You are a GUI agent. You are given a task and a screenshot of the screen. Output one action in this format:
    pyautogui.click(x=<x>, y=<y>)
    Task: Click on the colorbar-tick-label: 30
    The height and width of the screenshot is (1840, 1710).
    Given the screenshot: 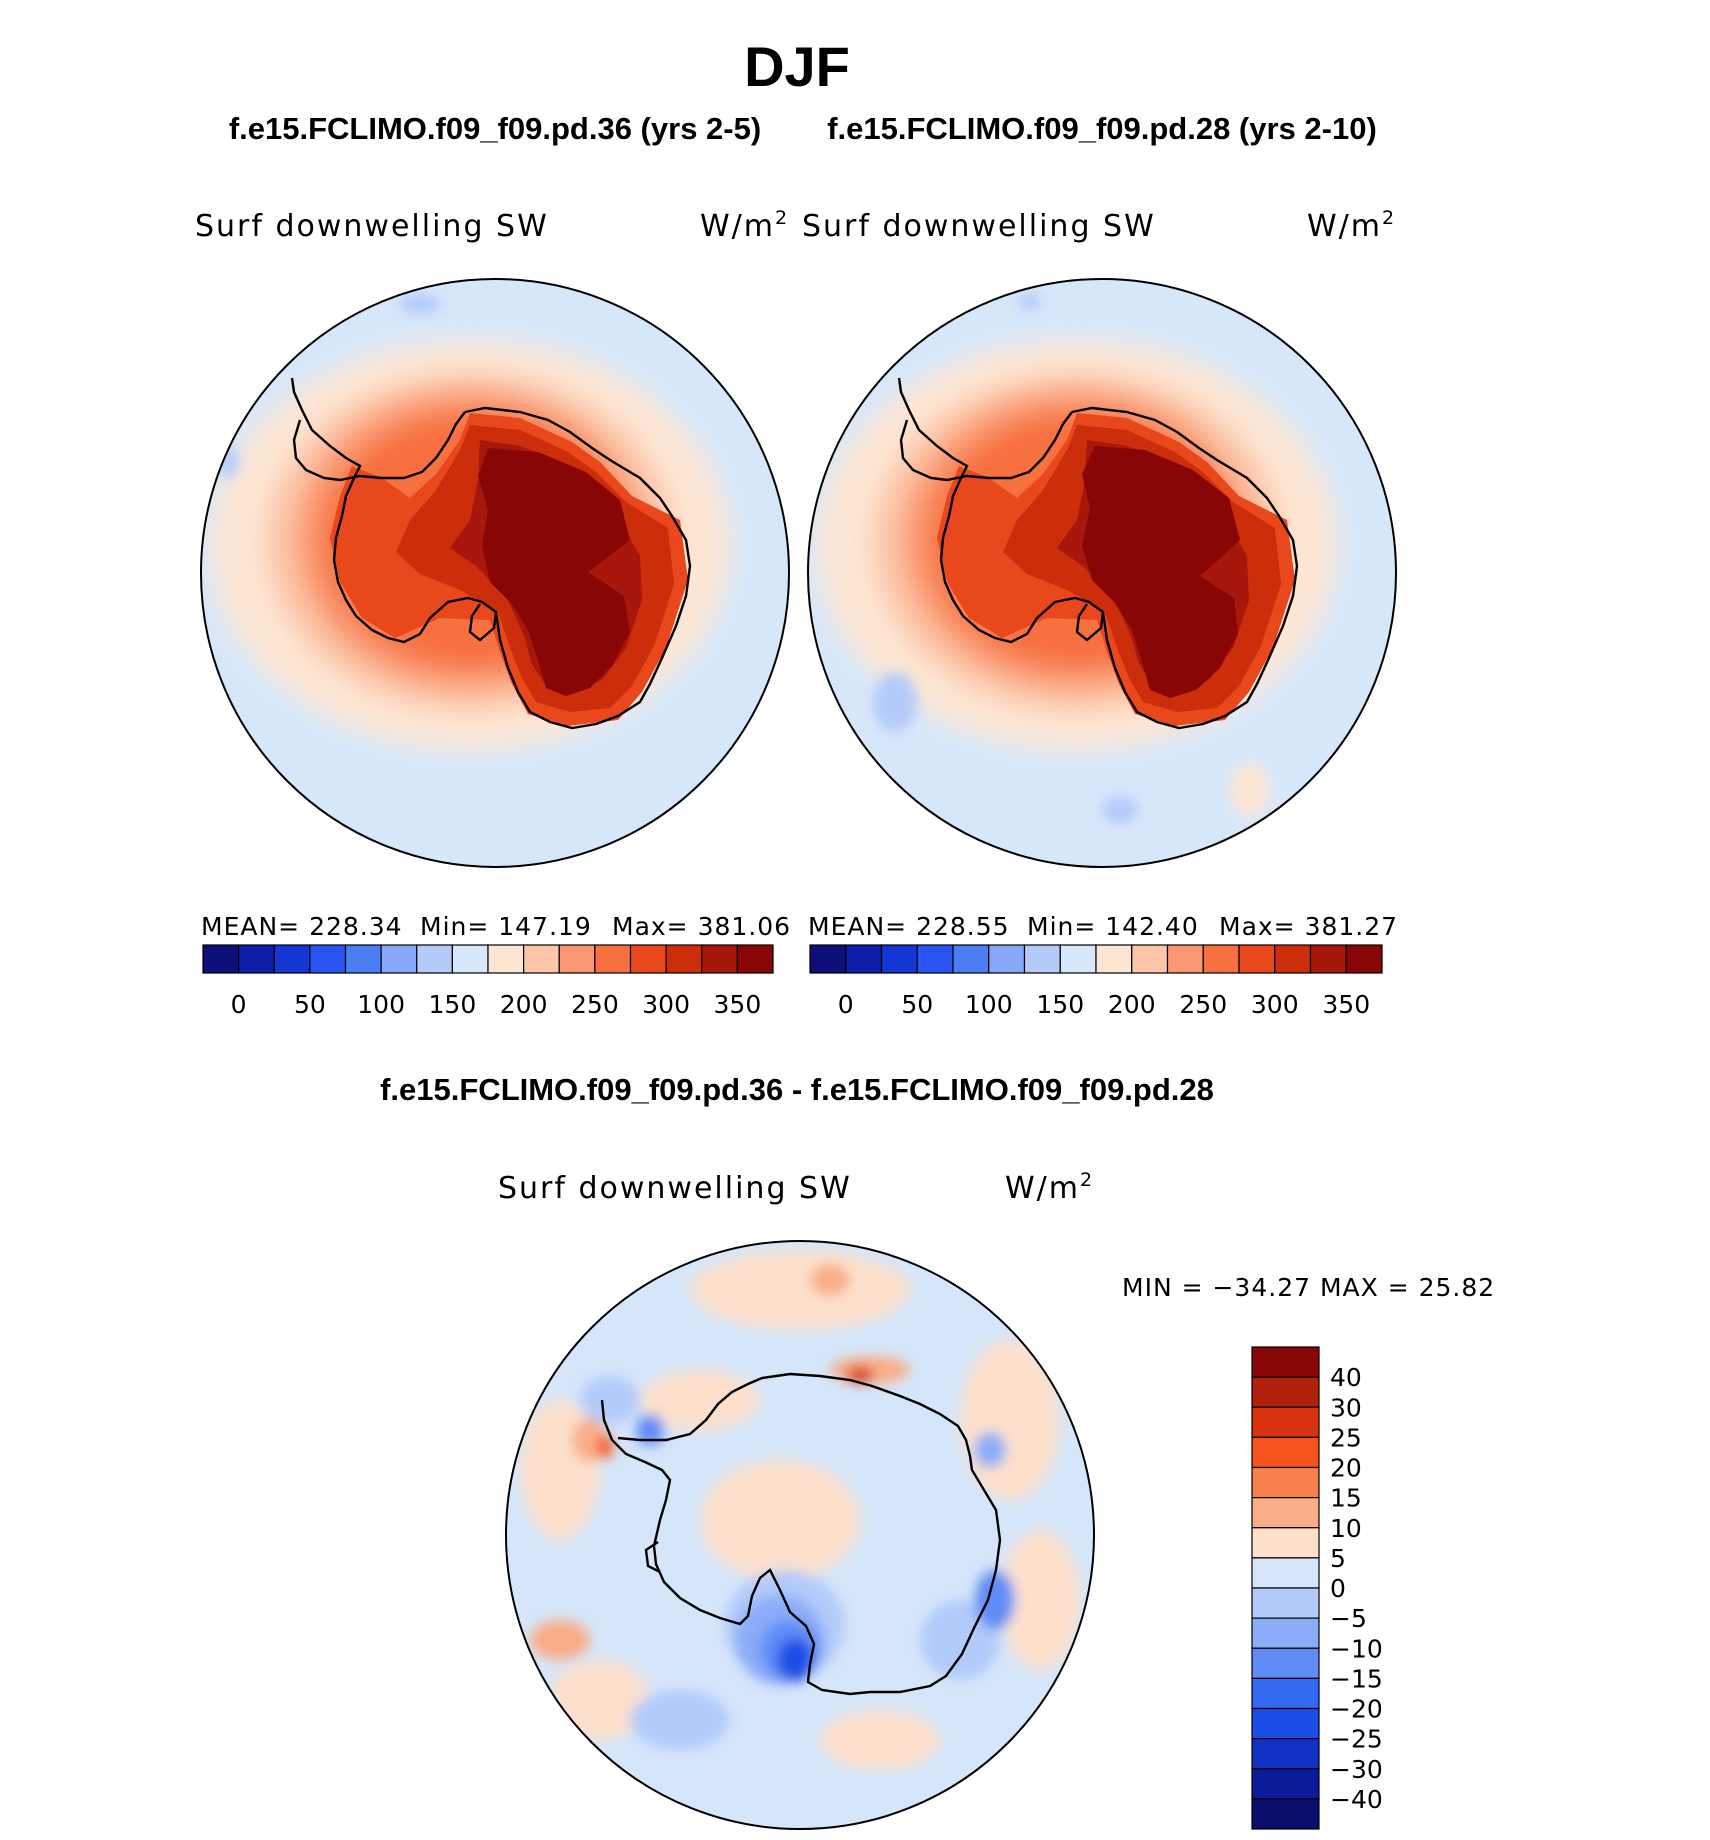 What is the action you would take?
    pyautogui.click(x=1346, y=1407)
    